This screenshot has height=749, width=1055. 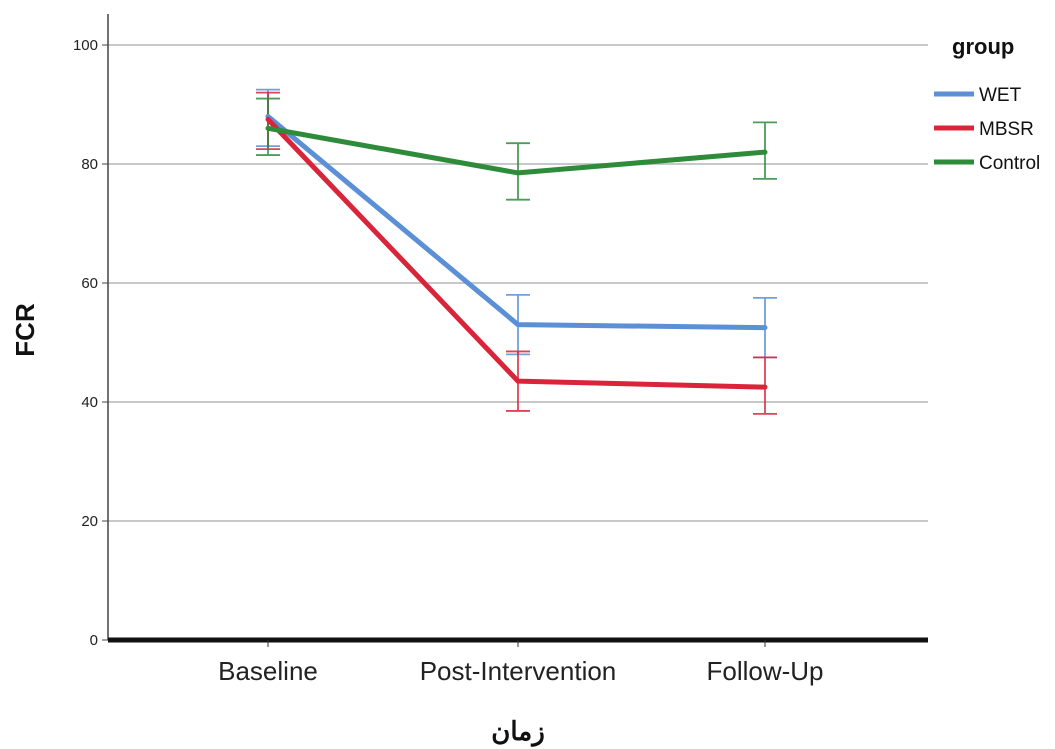 What do you see at coordinates (1006, 129) in the screenshot?
I see `legend-label-mbsr: MBSR` at bounding box center [1006, 129].